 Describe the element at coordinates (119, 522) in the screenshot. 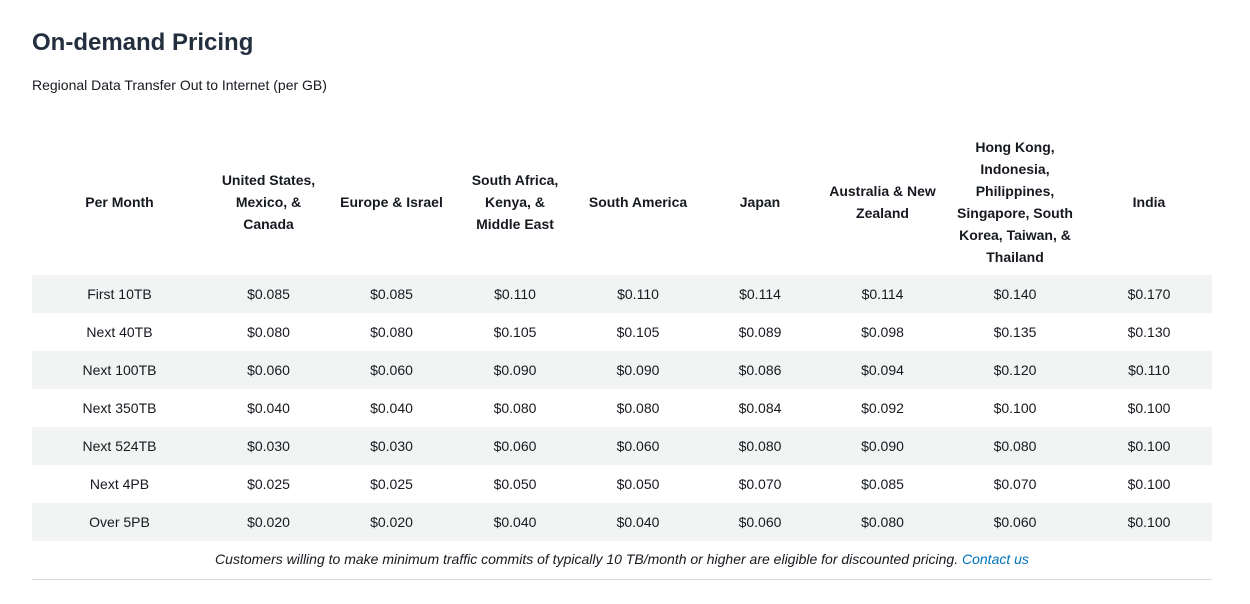

I see `tier-label: Over 5PB` at that location.